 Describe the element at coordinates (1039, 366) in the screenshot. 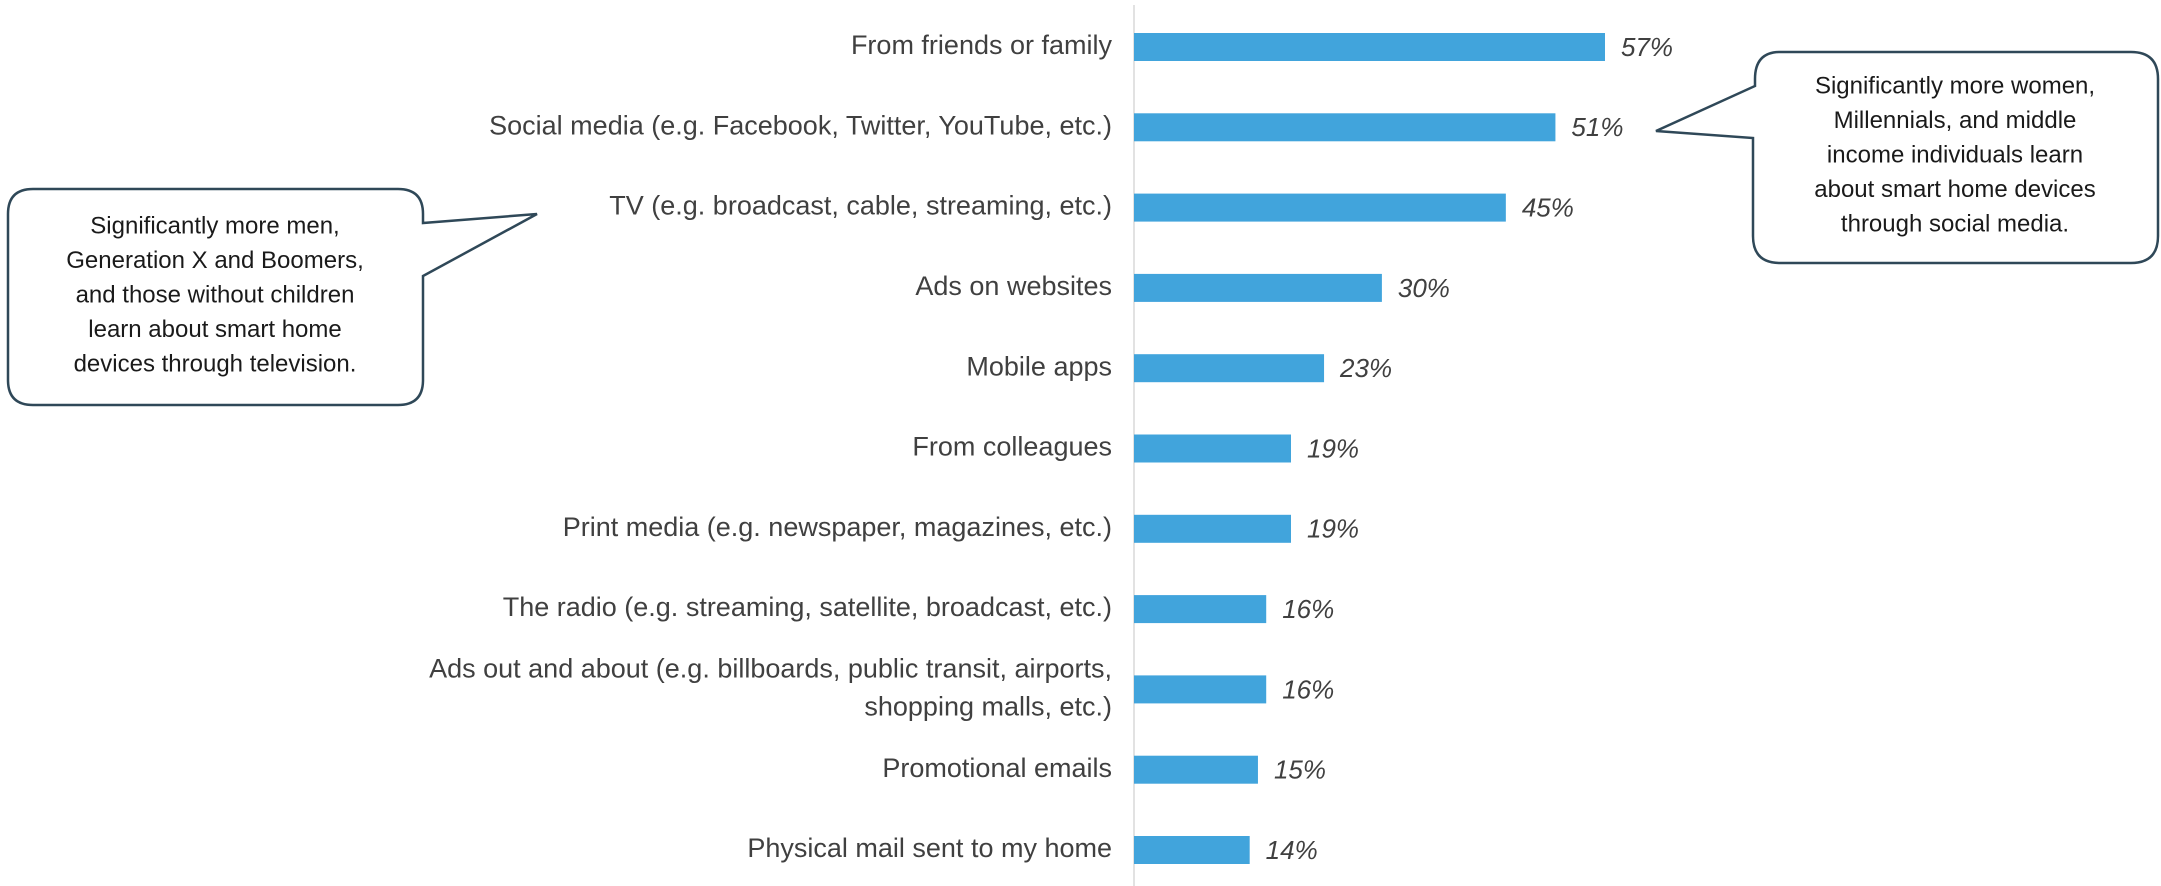

I see `category-label: Mobile apps` at that location.